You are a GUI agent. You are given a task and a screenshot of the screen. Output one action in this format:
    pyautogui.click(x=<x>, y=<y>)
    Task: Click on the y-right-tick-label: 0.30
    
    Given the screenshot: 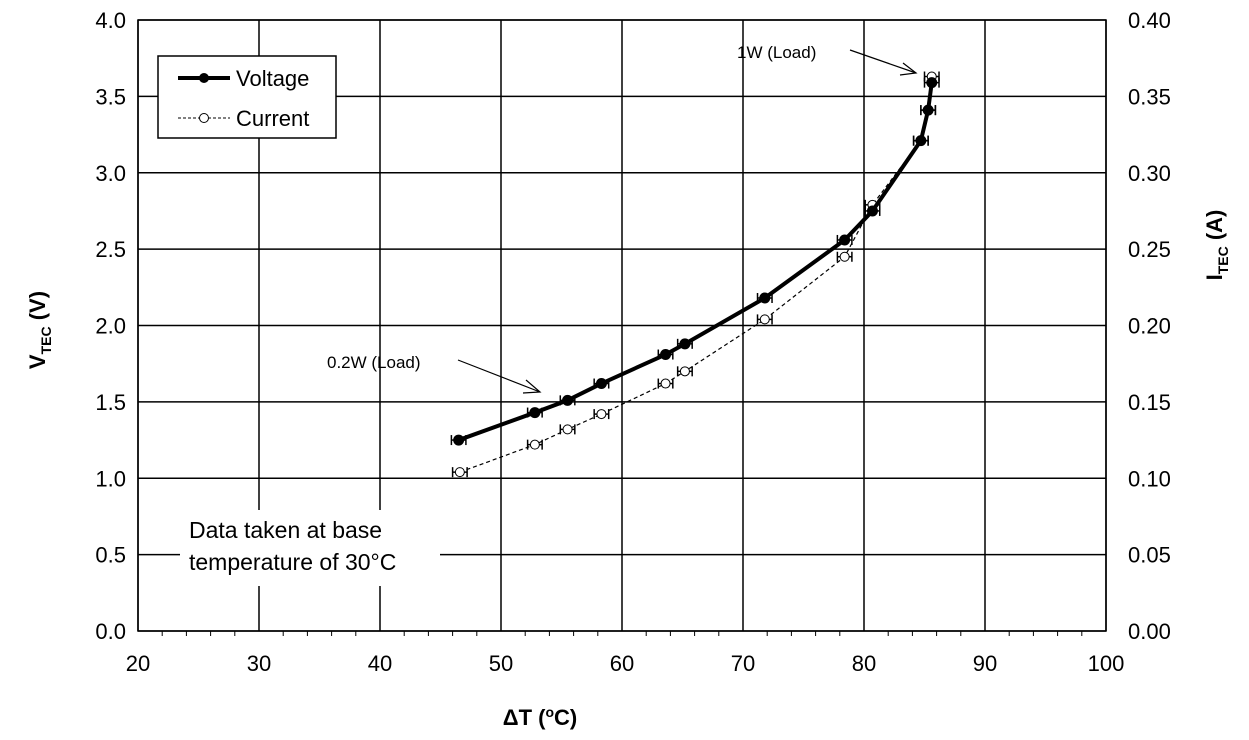 What is the action you would take?
    pyautogui.click(x=1149, y=173)
    